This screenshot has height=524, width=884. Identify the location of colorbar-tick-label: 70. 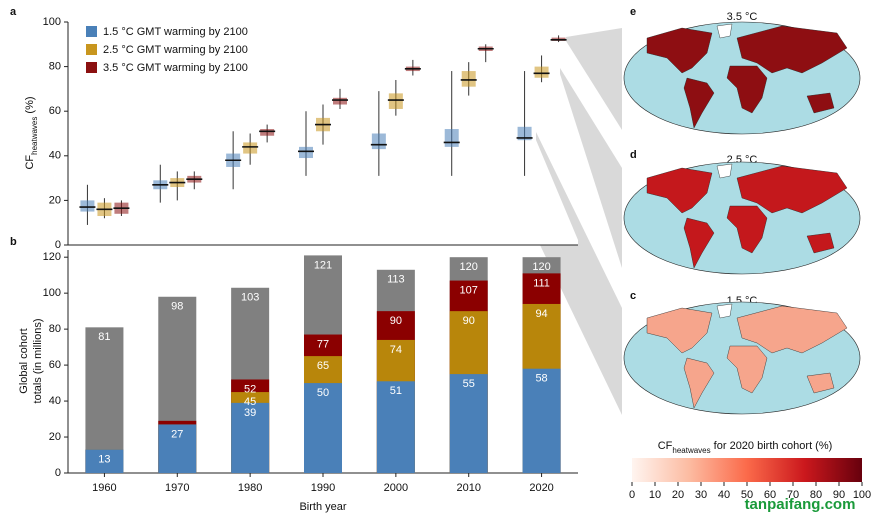
(793, 495).